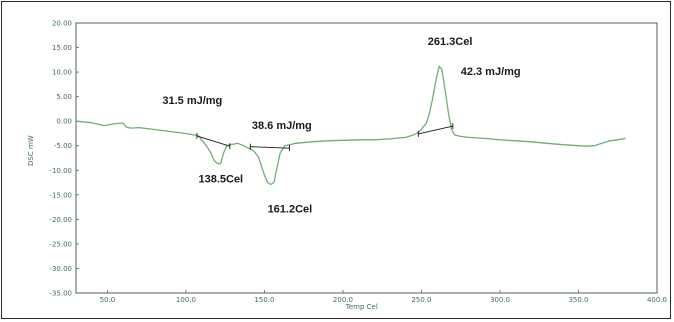 The image size is (674, 322). What do you see at coordinates (500, 300) in the screenshot?
I see `x-tick-label: 300.0` at bounding box center [500, 300].